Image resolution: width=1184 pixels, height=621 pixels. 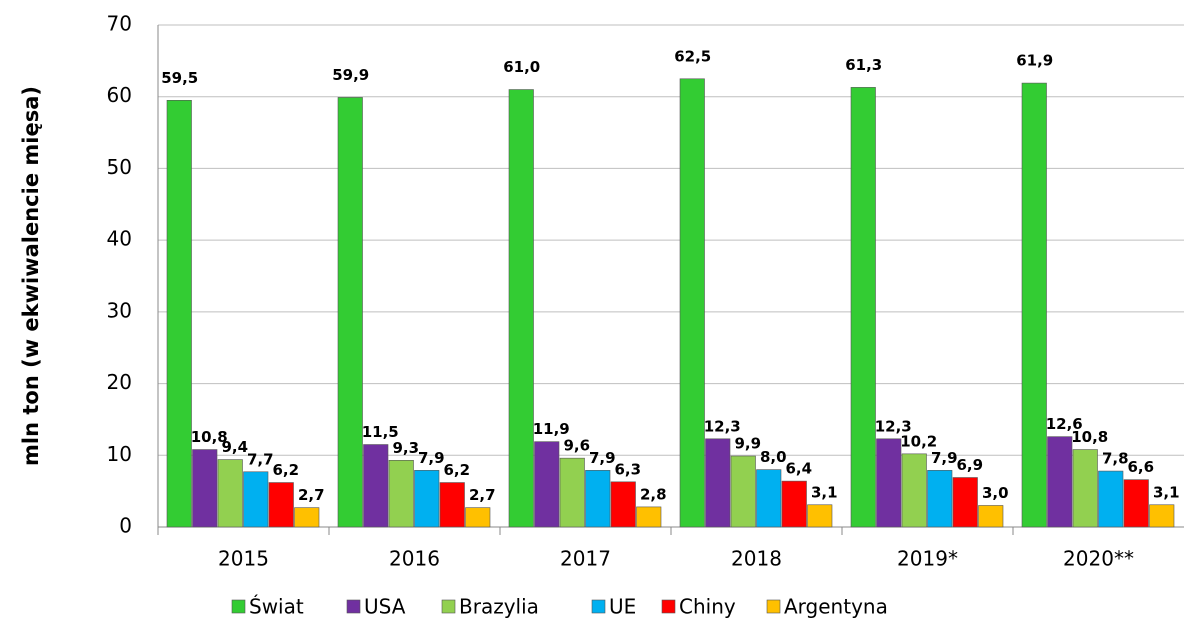 What do you see at coordinates (798, 469) in the screenshot?
I see `value-label: 6,4` at bounding box center [798, 469].